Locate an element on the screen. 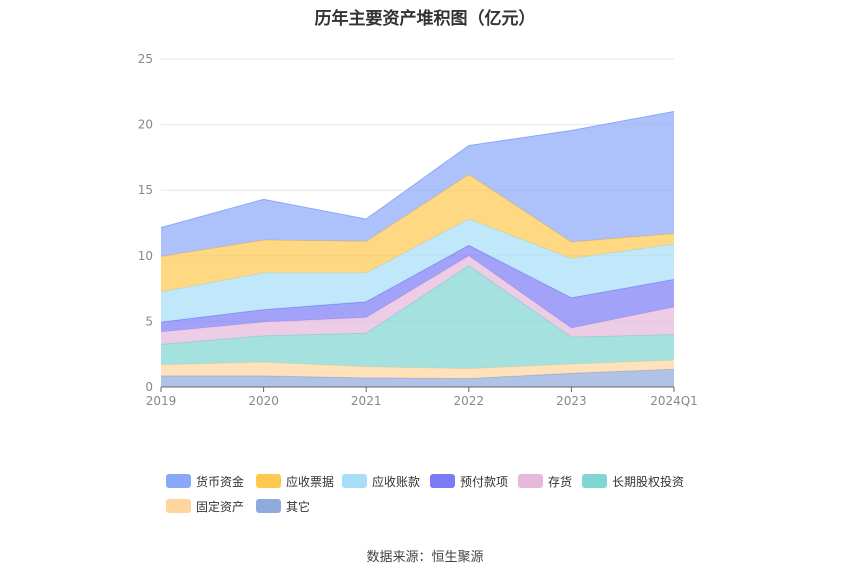 This screenshot has height=575, width=850. x-tick-label: 2019 is located at coordinates (161, 401).